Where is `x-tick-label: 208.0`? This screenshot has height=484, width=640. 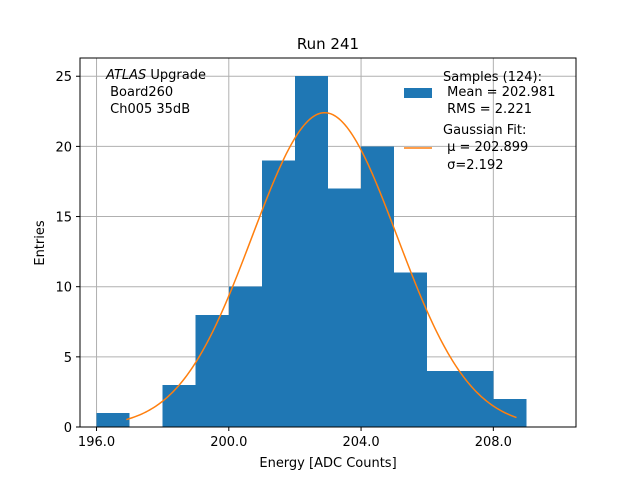 x-tick-label: 208.0 is located at coordinates (493, 442).